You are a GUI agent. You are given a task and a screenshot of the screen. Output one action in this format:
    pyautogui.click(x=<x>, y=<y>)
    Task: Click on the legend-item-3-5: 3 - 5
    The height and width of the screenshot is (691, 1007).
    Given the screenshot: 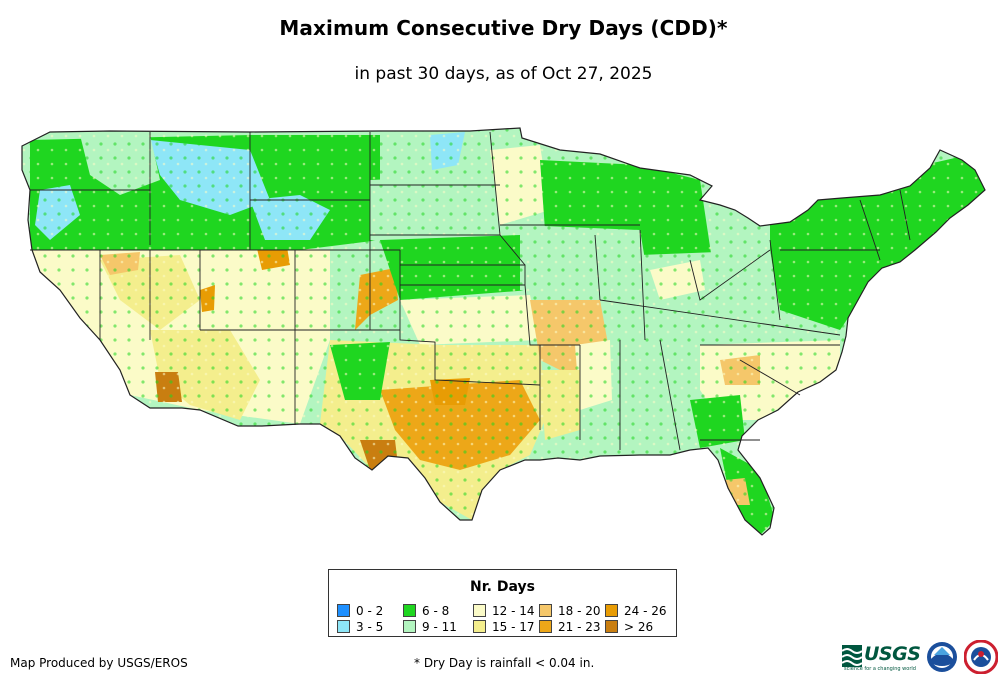 What is the action you would take?
    pyautogui.click(x=360, y=627)
    